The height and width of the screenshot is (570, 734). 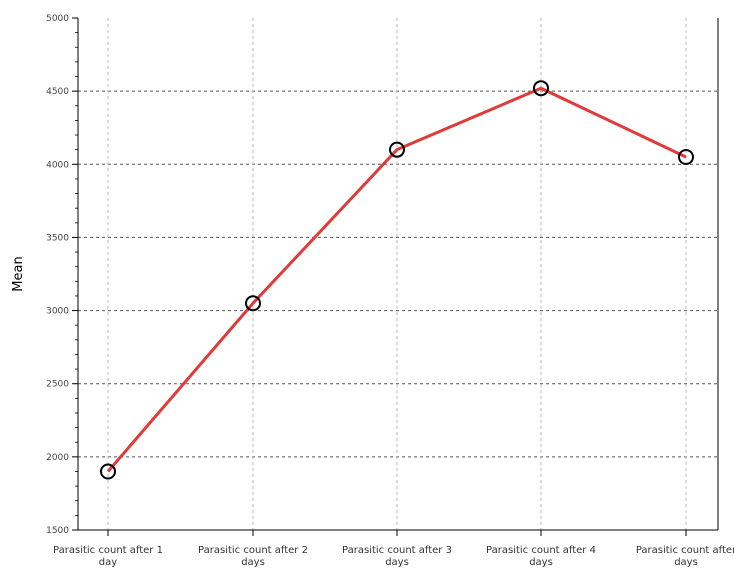 What do you see at coordinates (541, 550) in the screenshot?
I see `x-tick-label: Parasitic count after 4` at bounding box center [541, 550].